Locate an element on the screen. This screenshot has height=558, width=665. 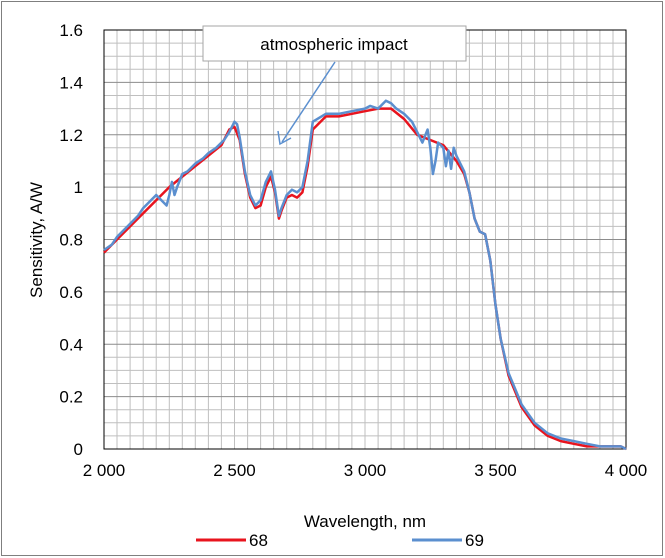
x-tick-label: 3 000 is located at coordinates (365, 470).